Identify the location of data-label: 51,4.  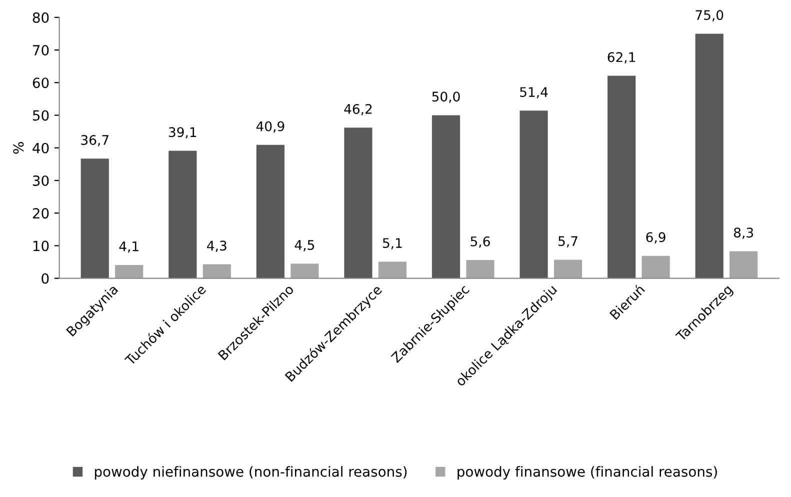
(534, 92).